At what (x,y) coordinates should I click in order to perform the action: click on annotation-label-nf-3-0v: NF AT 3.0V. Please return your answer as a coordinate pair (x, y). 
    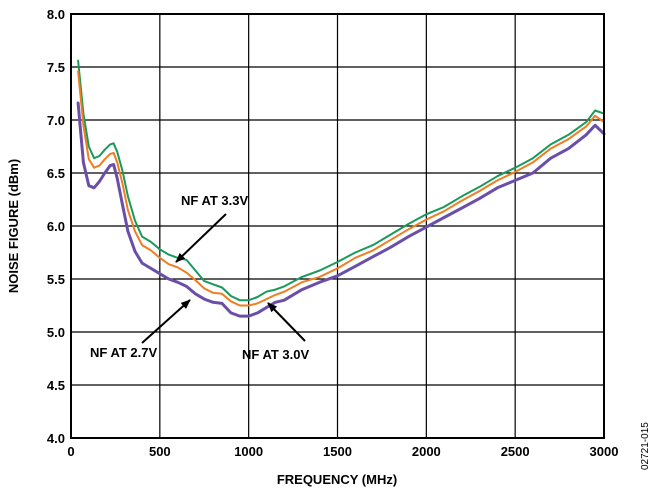
    Looking at the image, I should click on (276, 354).